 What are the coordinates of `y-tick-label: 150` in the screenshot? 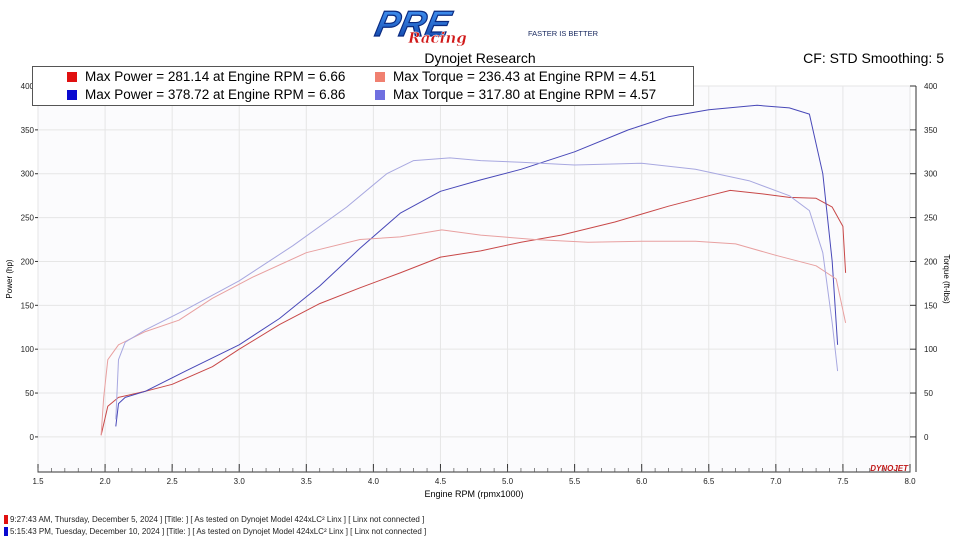 It's located at (28, 305).